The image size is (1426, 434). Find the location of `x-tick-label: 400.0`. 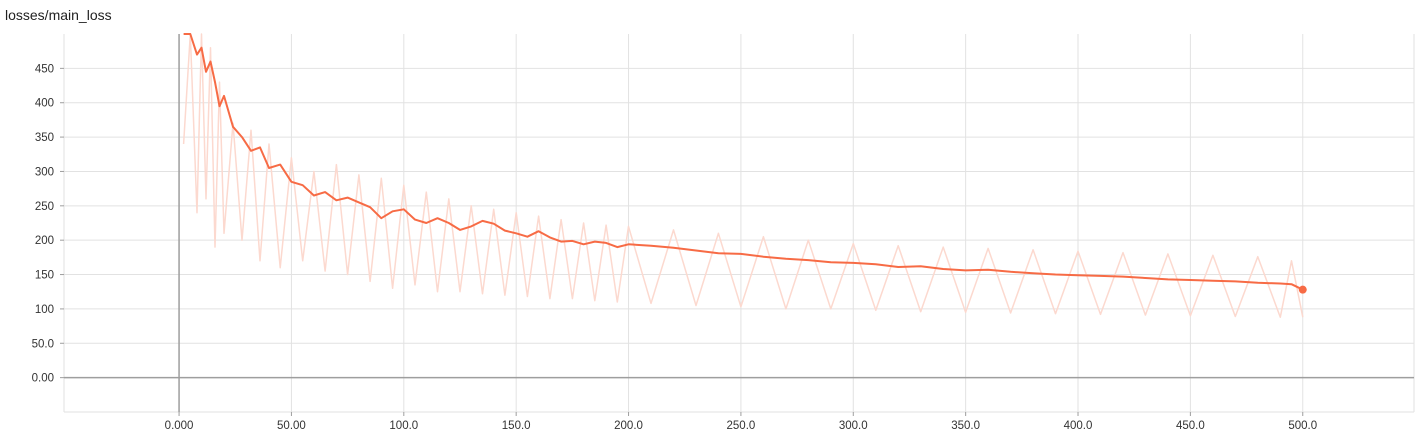

x-tick-label: 400.0 is located at coordinates (1078, 426).